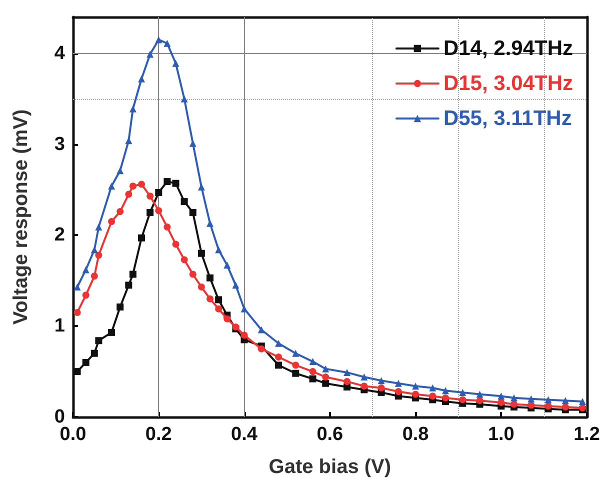  I want to click on legend-label: D14, 2.94THz, so click(508, 48).